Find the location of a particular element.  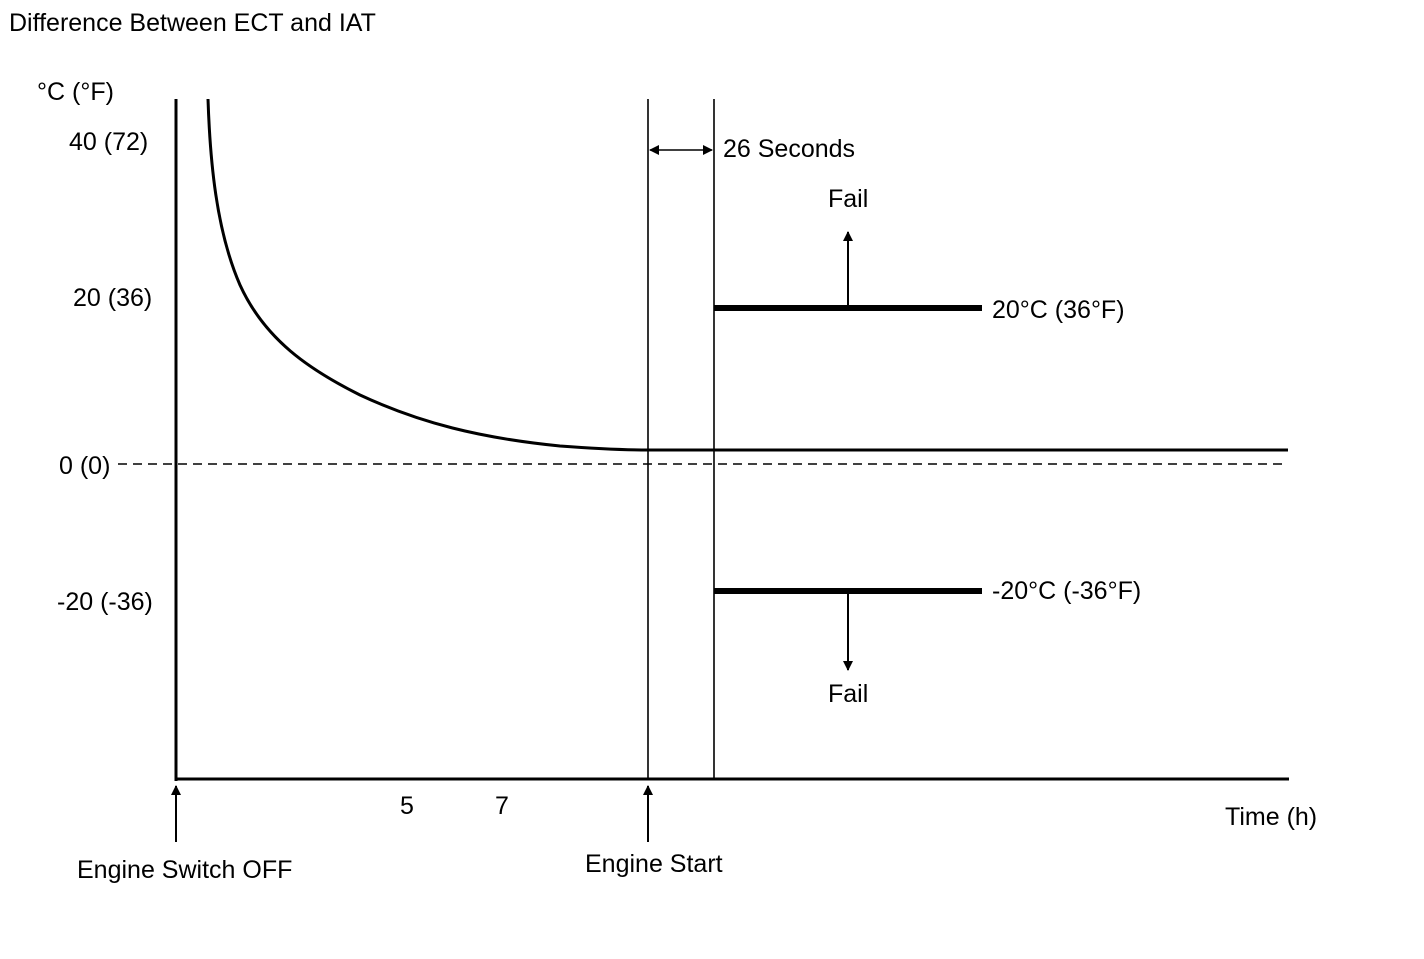

x-tick-label-7: 7 is located at coordinates (502, 806).